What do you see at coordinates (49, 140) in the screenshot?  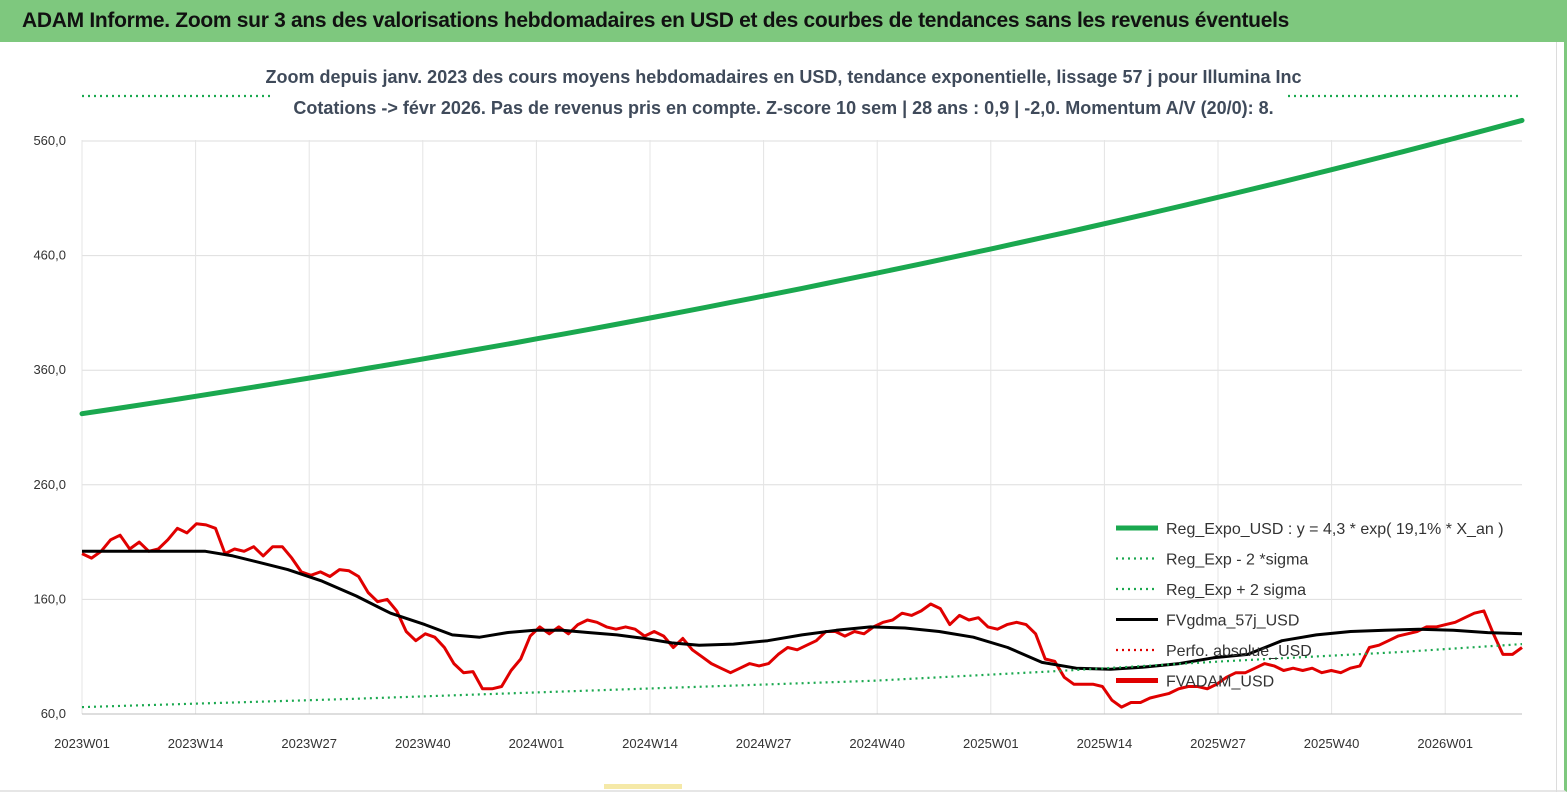 I see `y-tick-label: 560,0` at bounding box center [49, 140].